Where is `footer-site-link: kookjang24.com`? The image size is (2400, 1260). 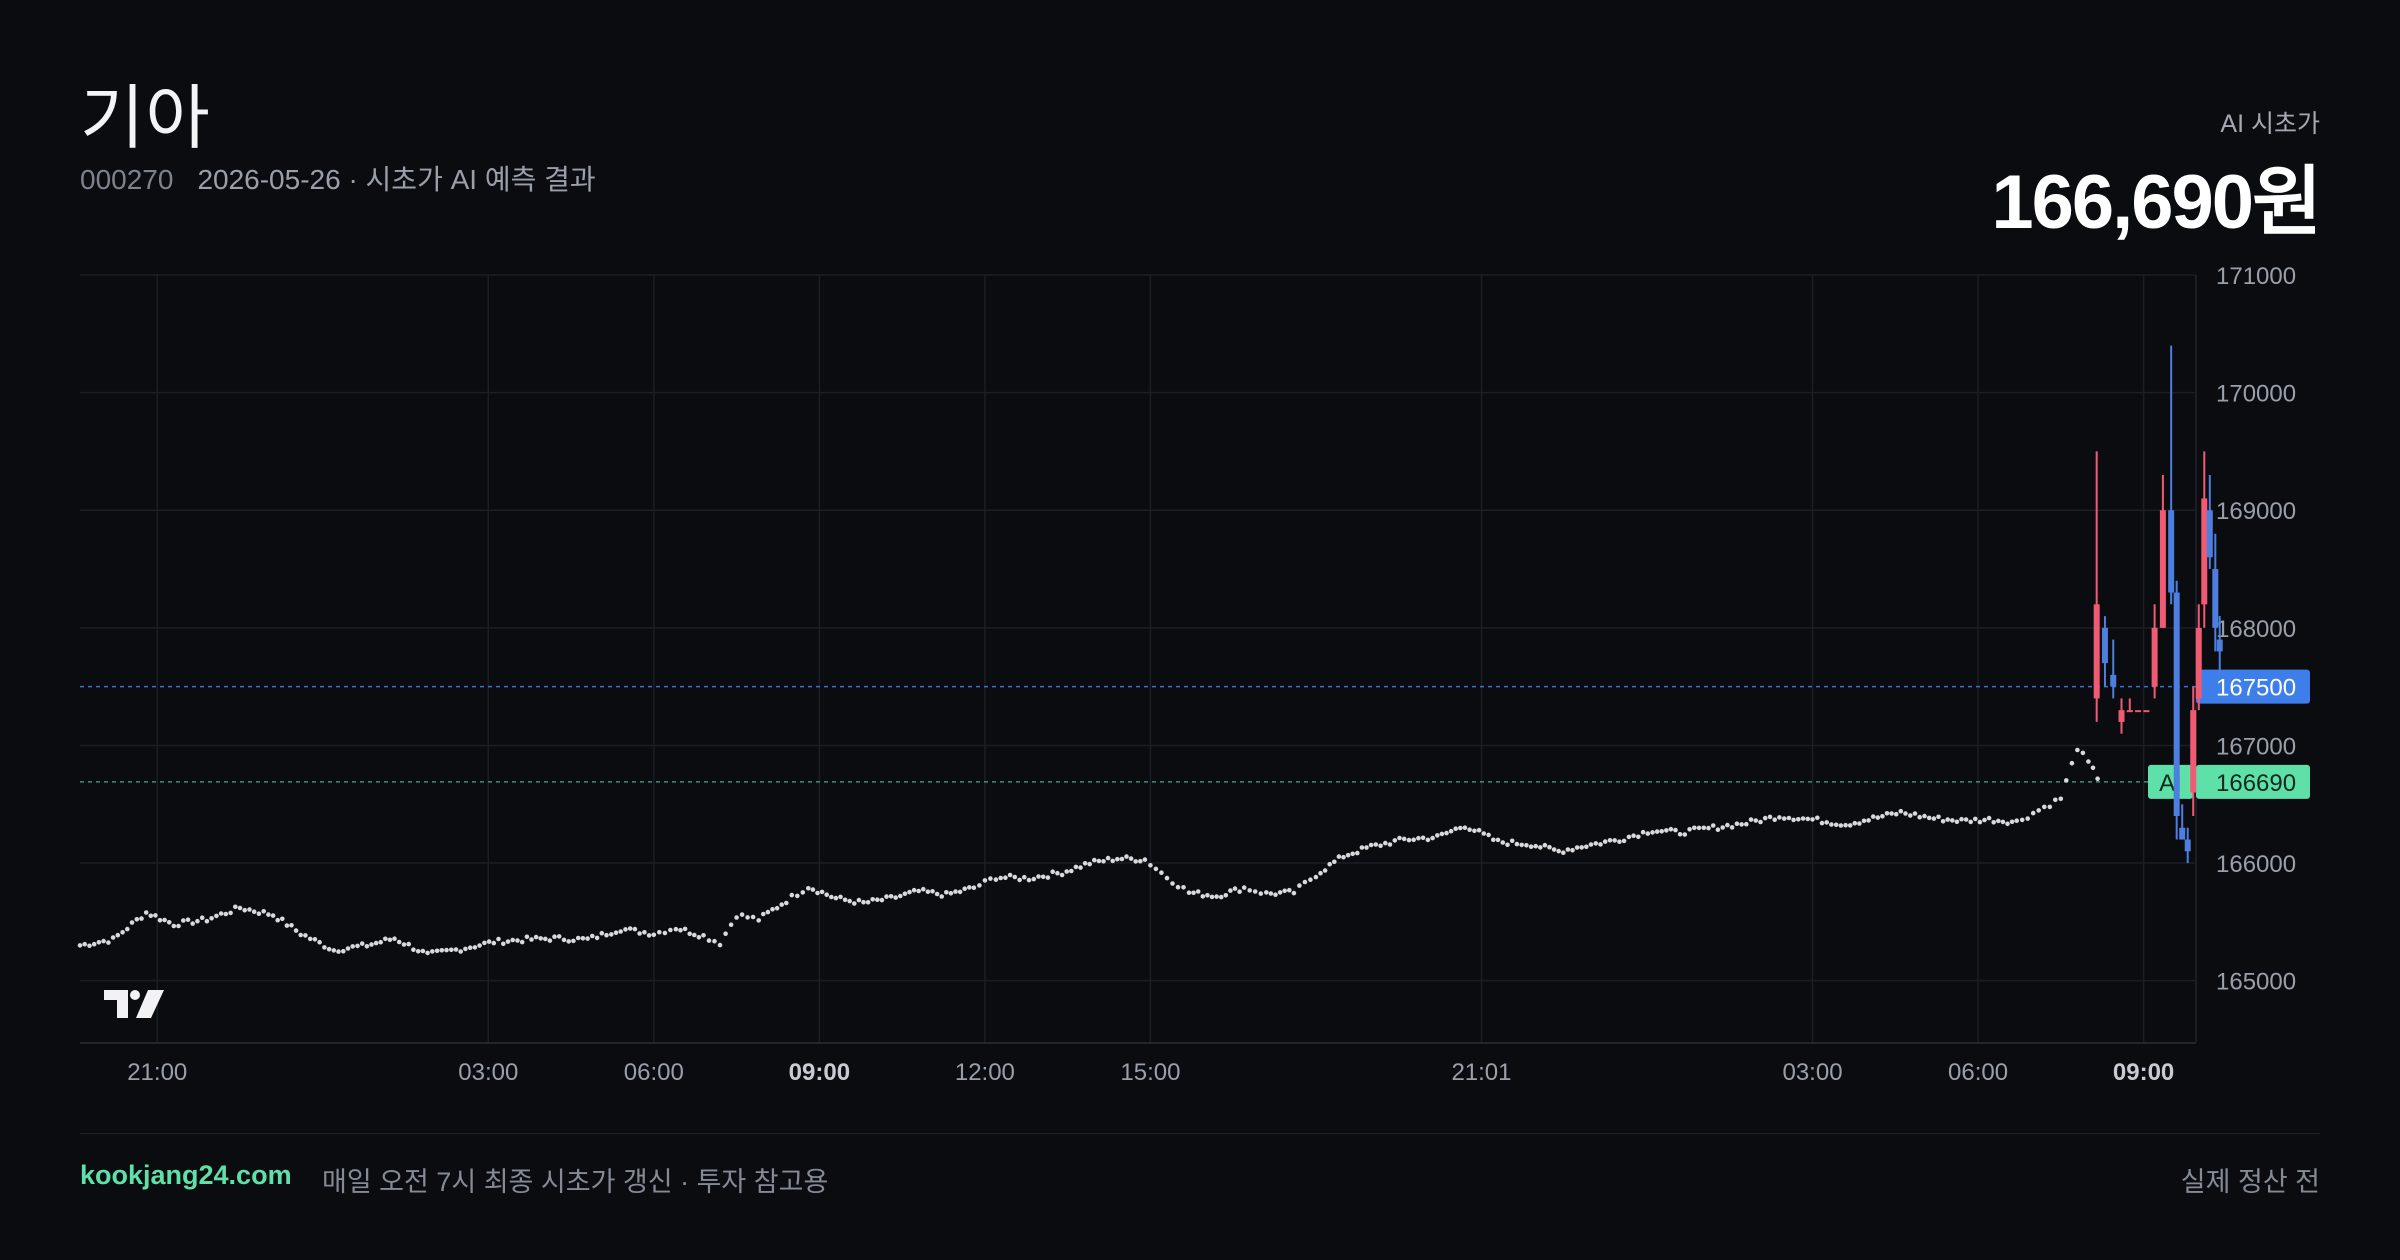 footer-site-link: kookjang24.com is located at coordinates (186, 1175).